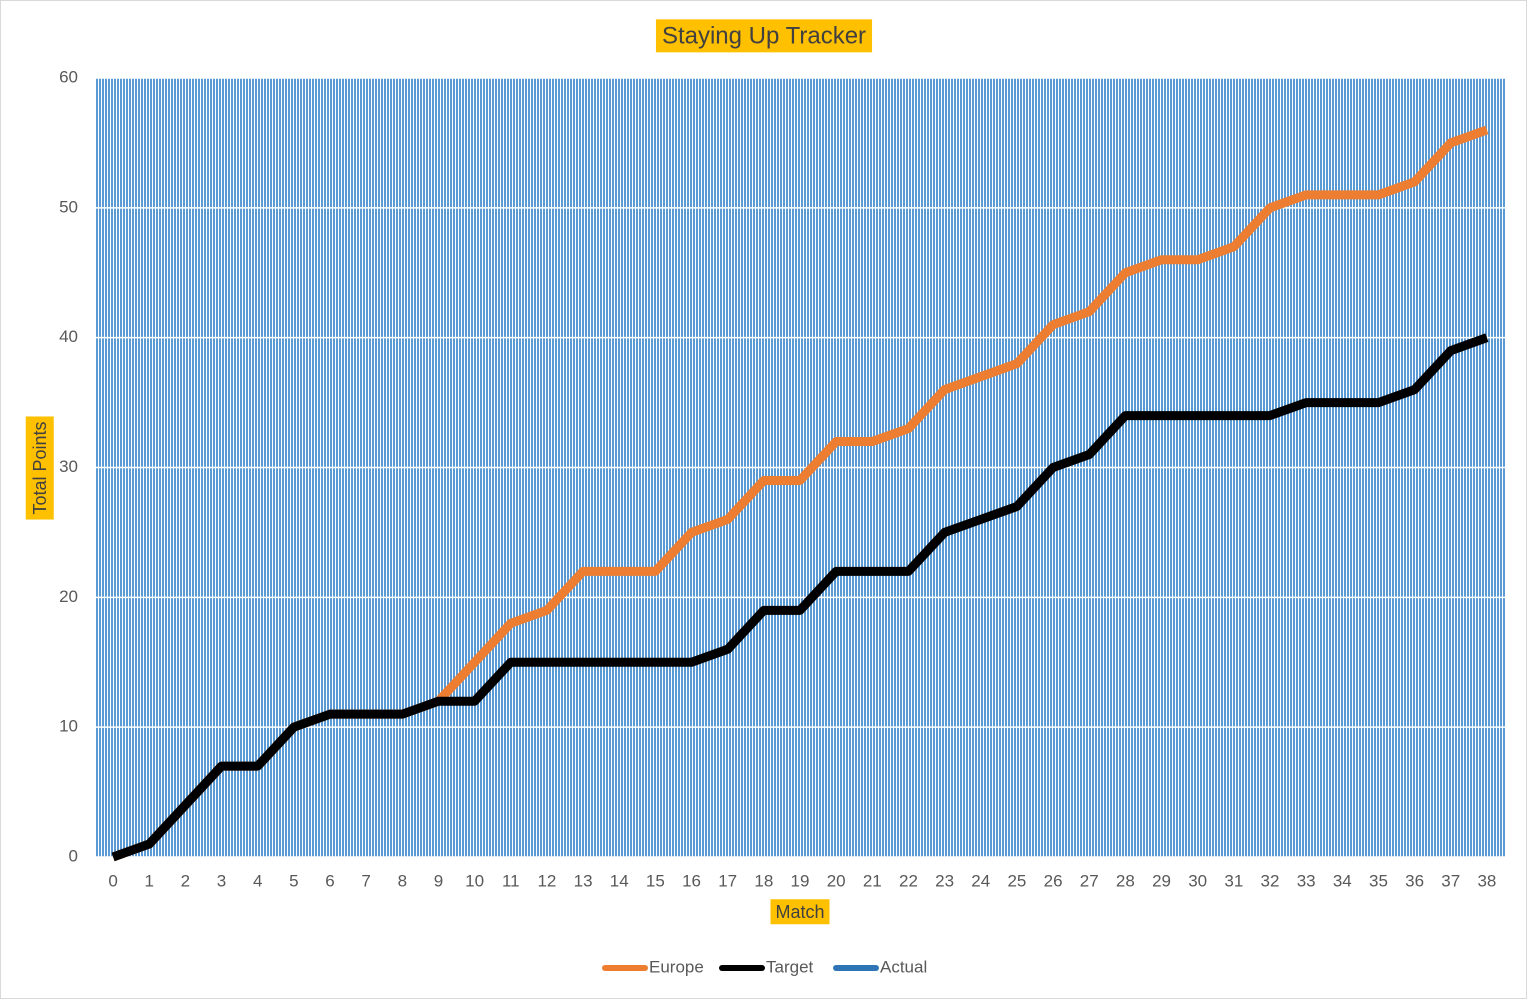 This screenshot has width=1528, height=1000. I want to click on x-axis-title: Match, so click(799, 912).